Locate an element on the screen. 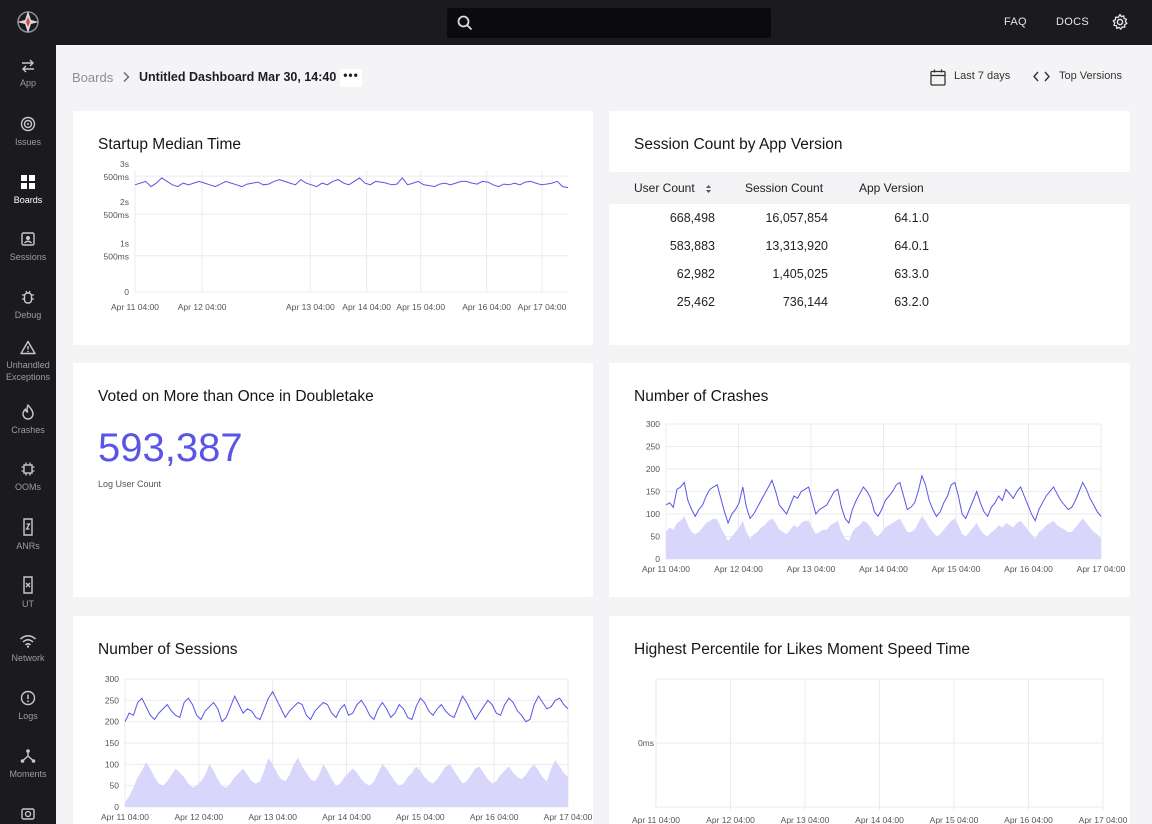 This screenshot has width=1152, height=824. sidebar-item-label: Boards is located at coordinates (28, 200).